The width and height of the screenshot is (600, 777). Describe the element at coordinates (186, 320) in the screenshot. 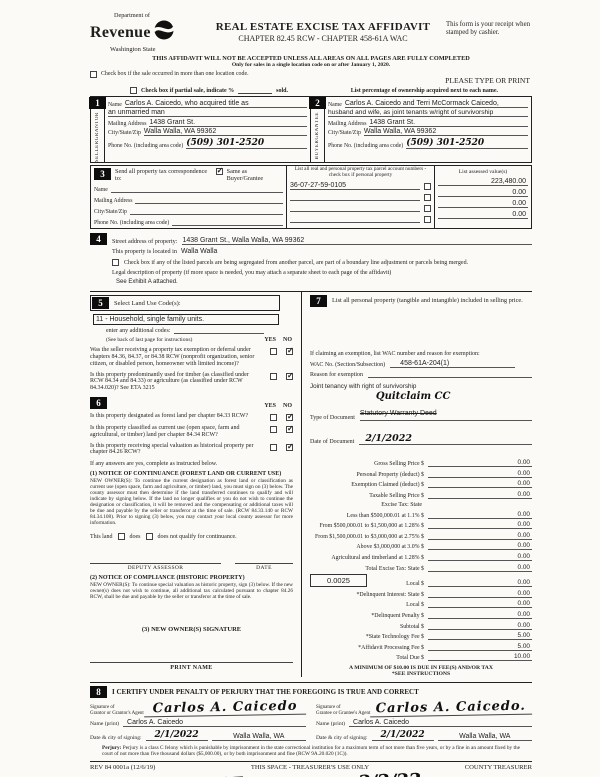

I see `land-use-code-field: 11 - Household, single family units.` at that location.